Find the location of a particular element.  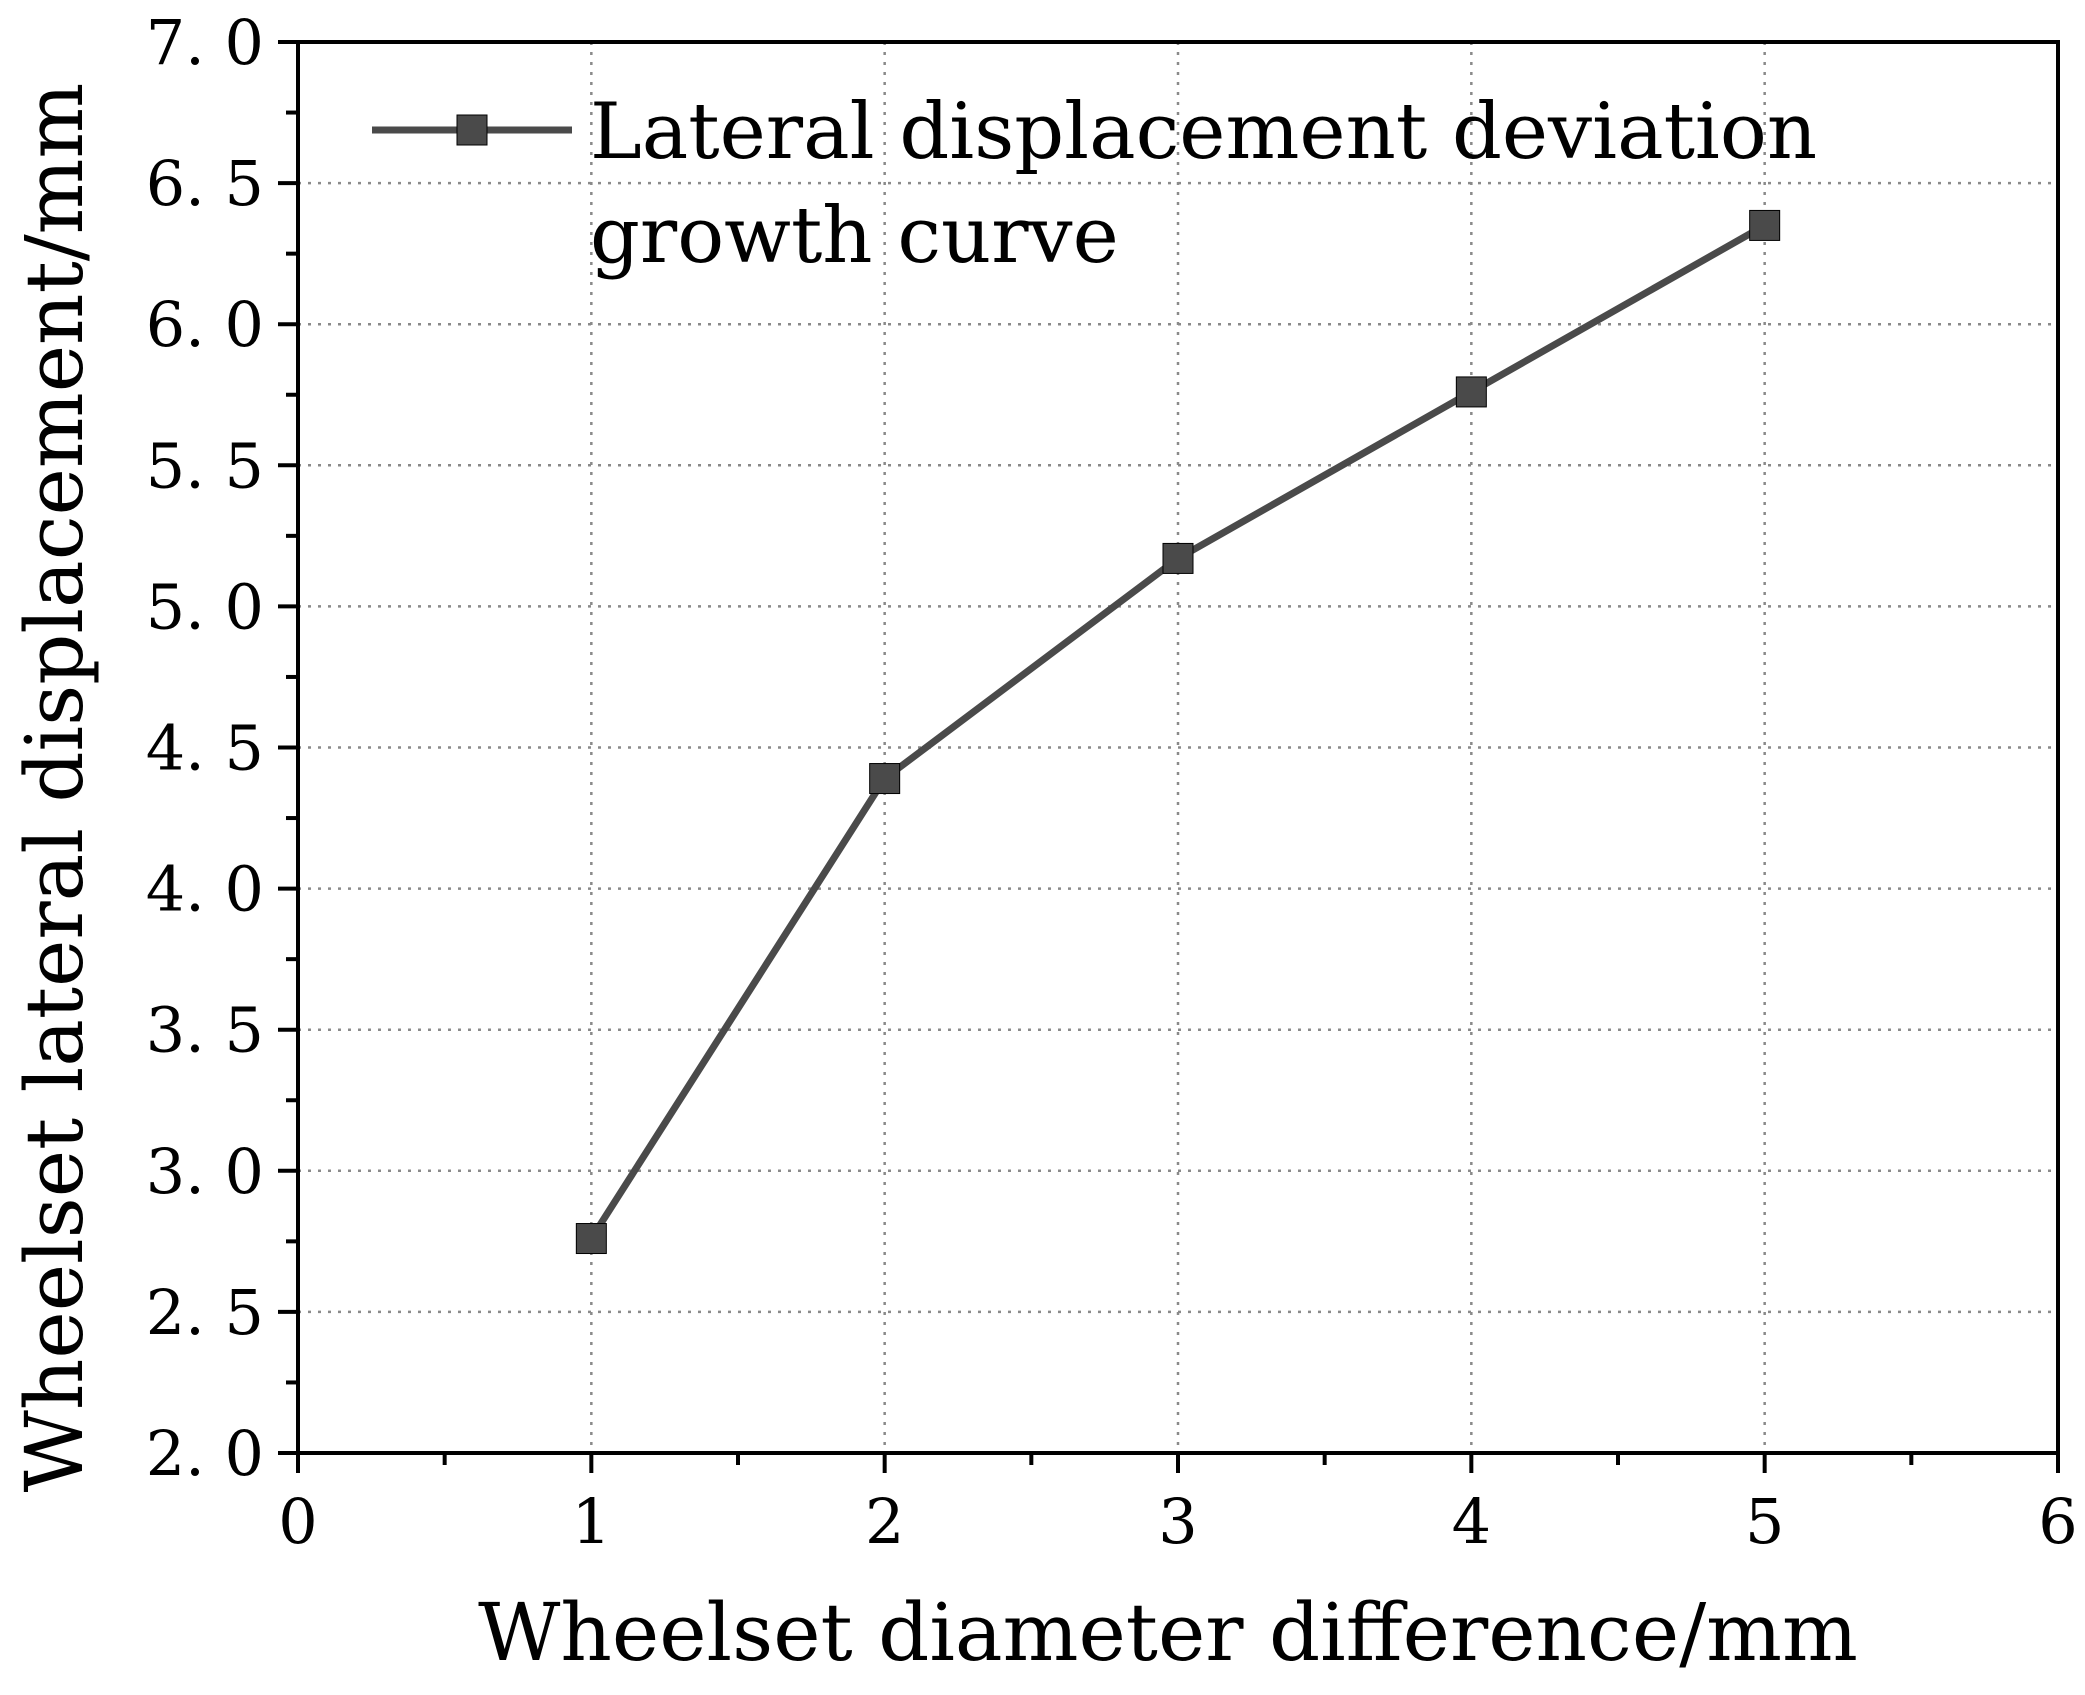

y-tick-label: 7. 0 is located at coordinates (205, 42).